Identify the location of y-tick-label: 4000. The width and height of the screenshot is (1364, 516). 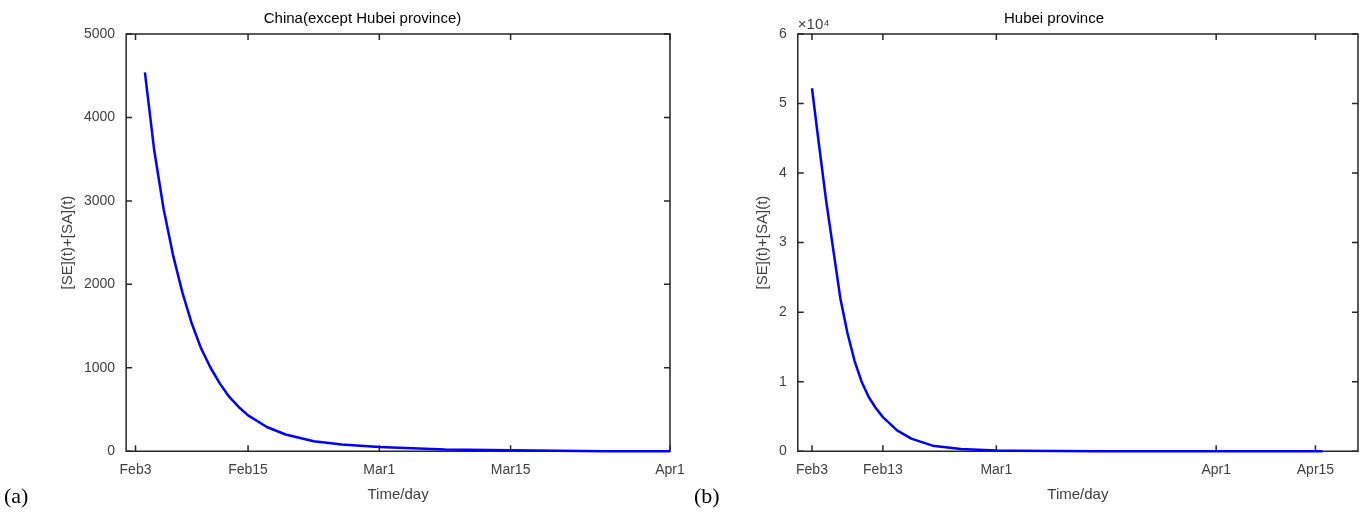
(99, 116).